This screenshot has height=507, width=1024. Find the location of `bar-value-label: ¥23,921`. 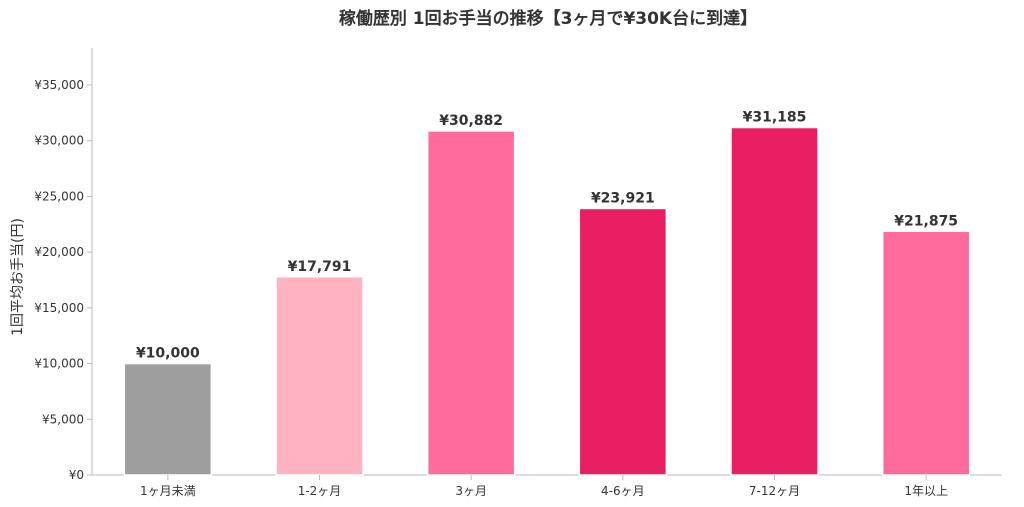

bar-value-label: ¥23,921 is located at coordinates (623, 198).